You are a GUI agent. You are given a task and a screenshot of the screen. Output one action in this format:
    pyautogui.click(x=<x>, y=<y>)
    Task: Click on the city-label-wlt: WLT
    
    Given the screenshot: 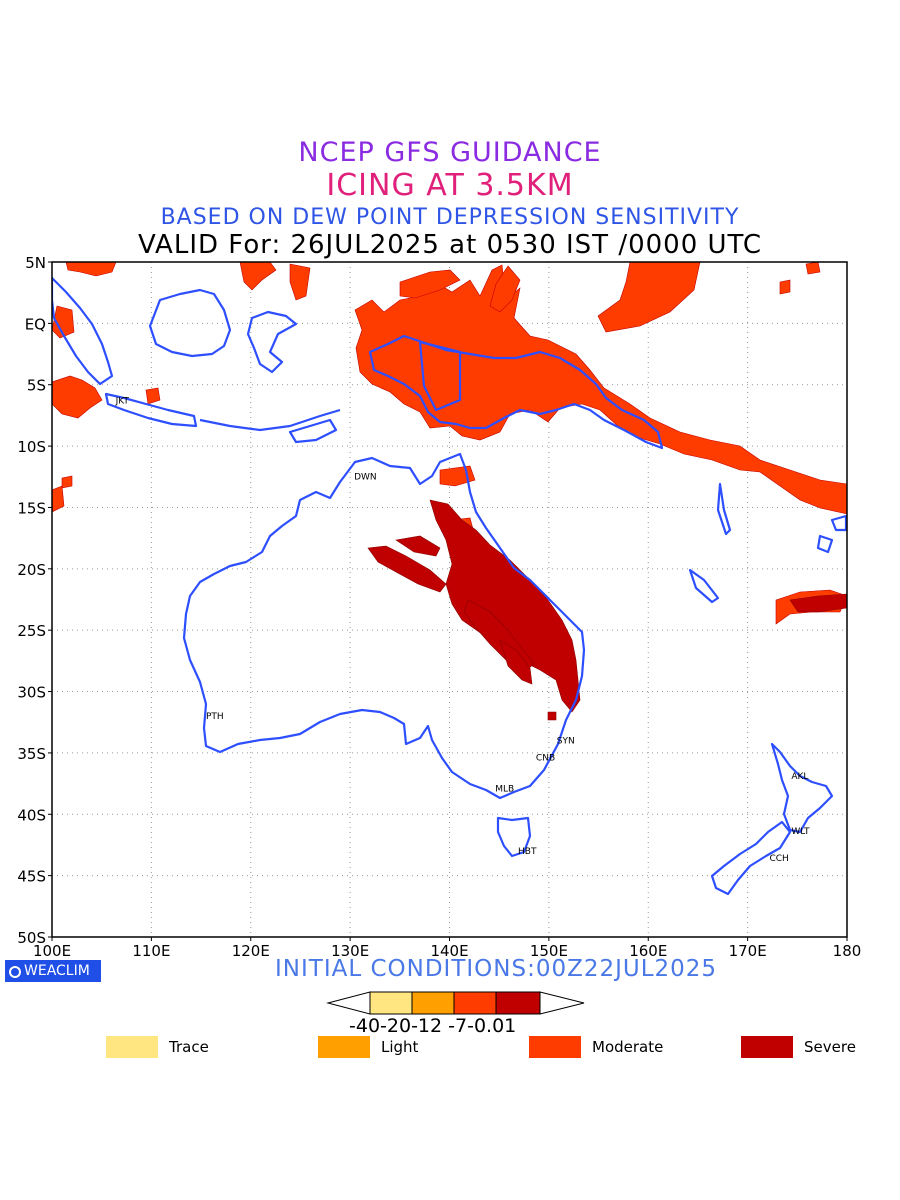 What is the action you would take?
    pyautogui.click(x=800, y=832)
    